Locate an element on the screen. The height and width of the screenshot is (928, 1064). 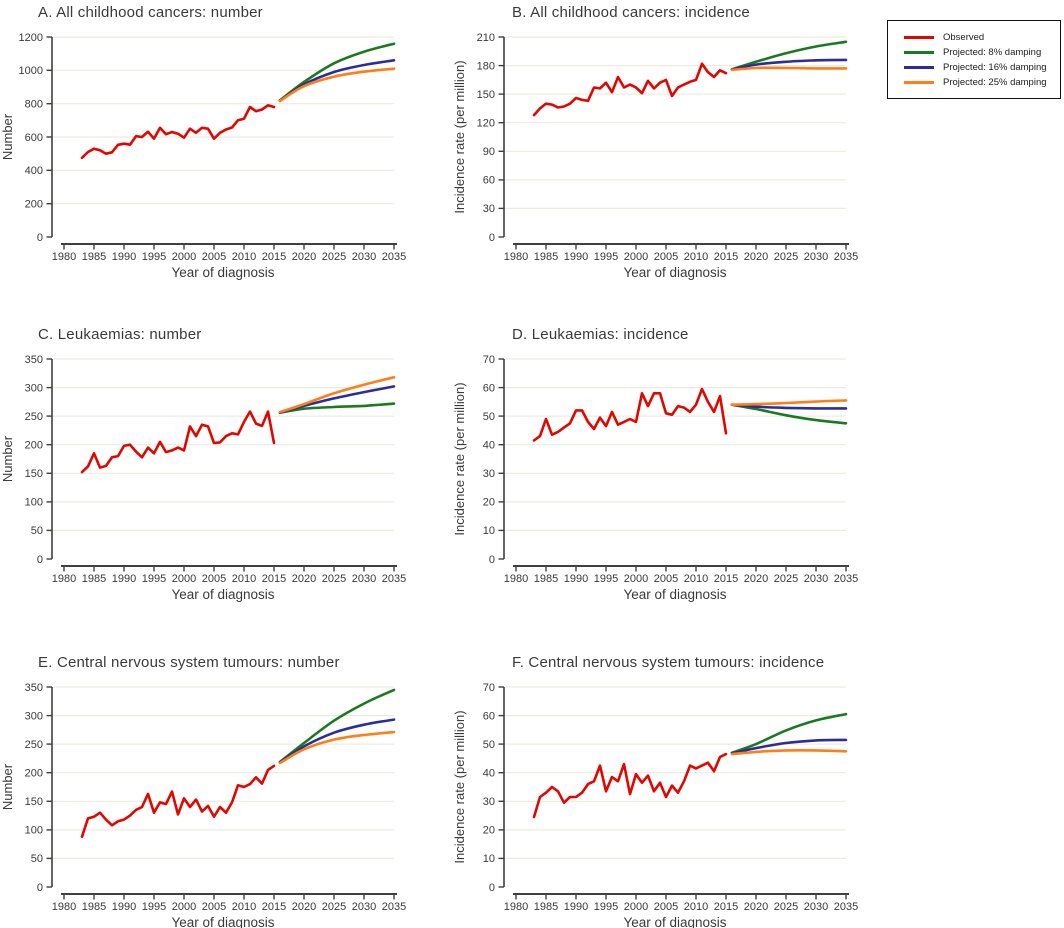
y-tick-label: 50 is located at coordinates (489, 745).